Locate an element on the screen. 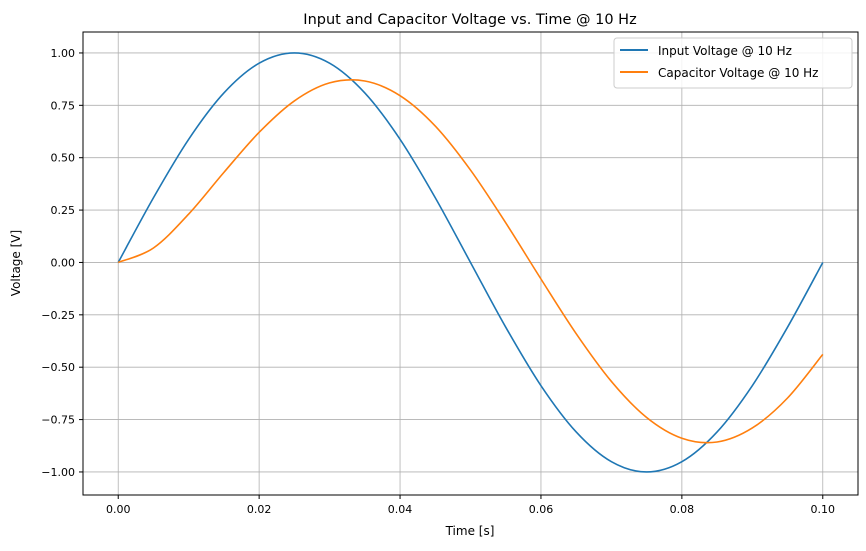 This screenshot has width=866, height=551. x-tick-label: 0.10 is located at coordinates (823, 509).